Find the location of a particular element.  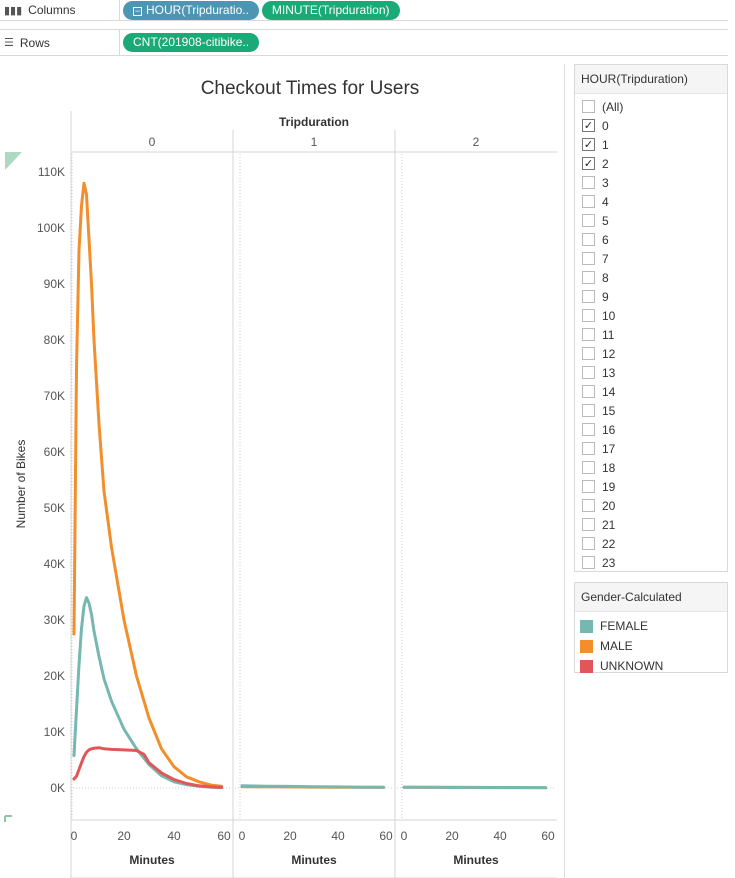

filter-item: 22 is located at coordinates (651, 543).